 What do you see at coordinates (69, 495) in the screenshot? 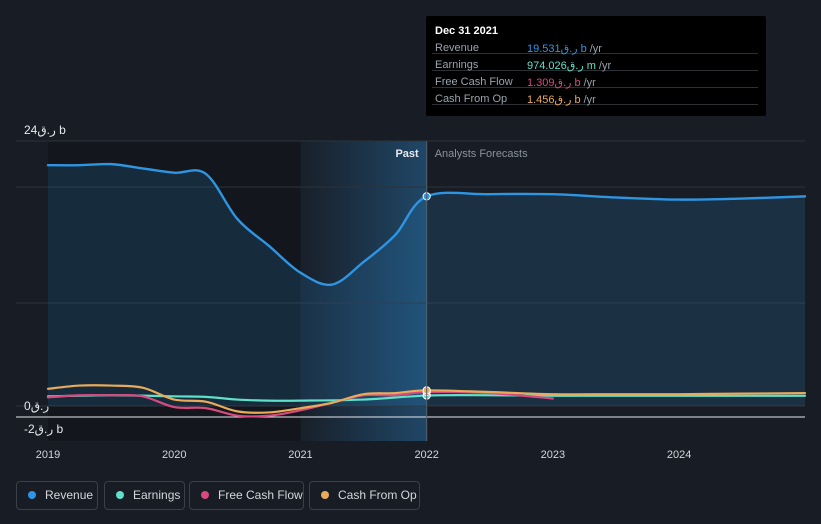
I see `legend-label: Revenue` at bounding box center [69, 495].